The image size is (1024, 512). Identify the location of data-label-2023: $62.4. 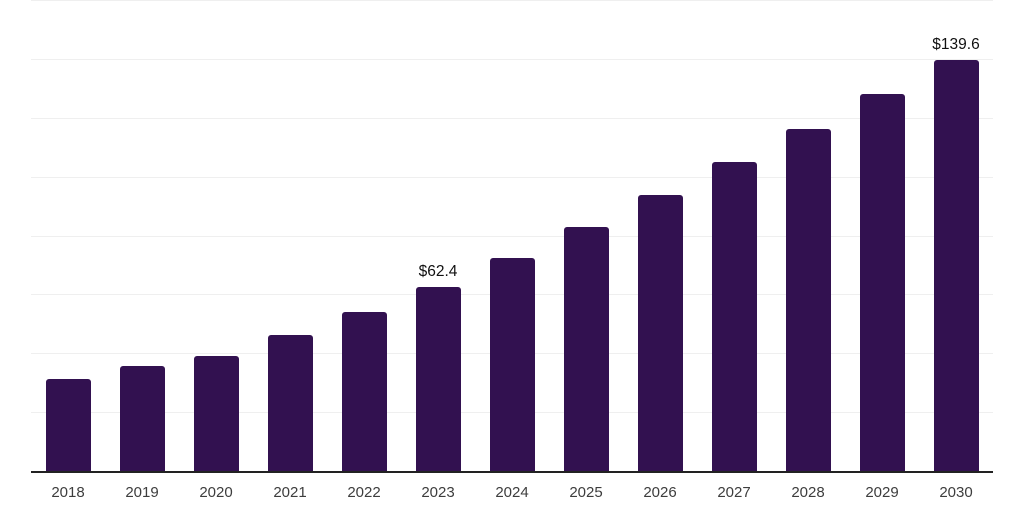
(438, 271).